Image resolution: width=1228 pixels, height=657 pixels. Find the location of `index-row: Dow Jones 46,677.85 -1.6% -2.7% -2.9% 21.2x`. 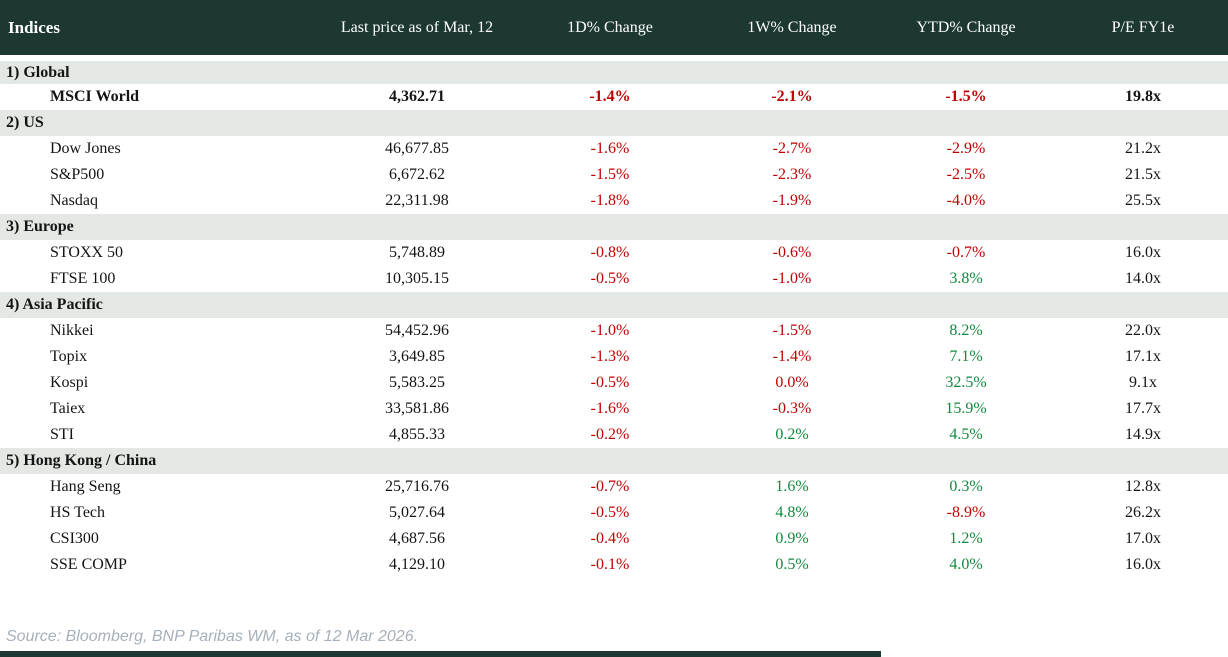

index-row: Dow Jones 46,677.85 -1.6% -2.7% -2.9% 21.2x is located at coordinates (614, 149).